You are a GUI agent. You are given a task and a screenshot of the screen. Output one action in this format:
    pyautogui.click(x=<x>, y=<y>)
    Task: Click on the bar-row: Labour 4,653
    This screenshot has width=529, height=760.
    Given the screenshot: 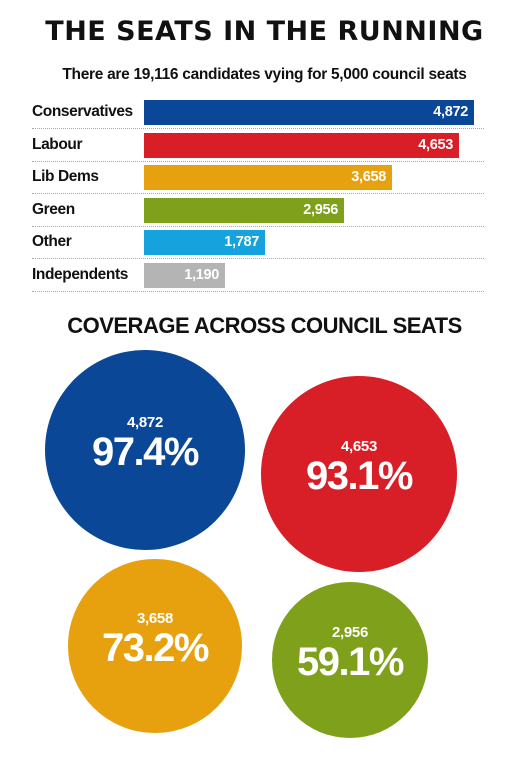 What is the action you would take?
    pyautogui.click(x=258, y=145)
    